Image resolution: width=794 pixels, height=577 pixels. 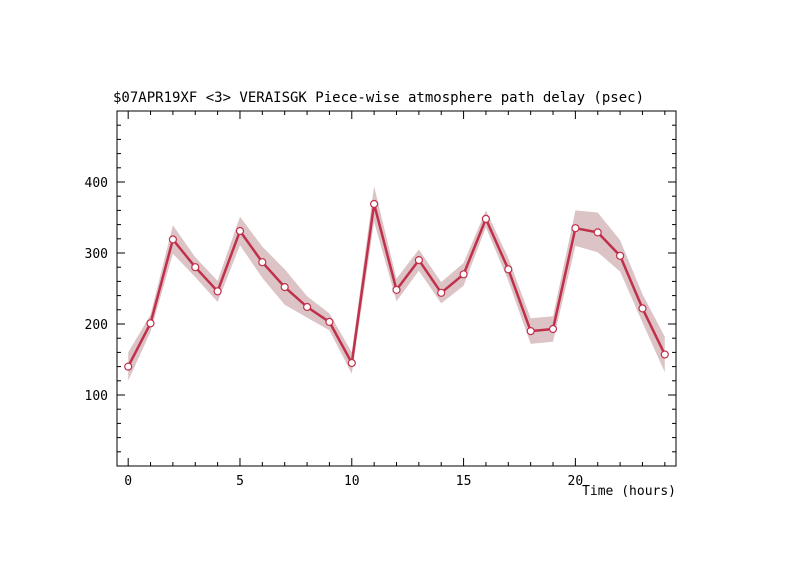 What do you see at coordinates (352, 481) in the screenshot?
I see `x-tick-label: 10` at bounding box center [352, 481].